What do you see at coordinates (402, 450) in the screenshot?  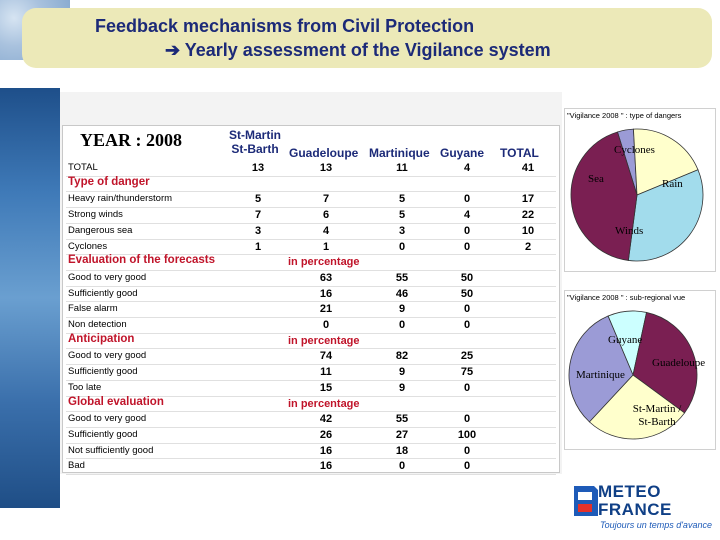 I see `table-cell: 18` at bounding box center [402, 450].